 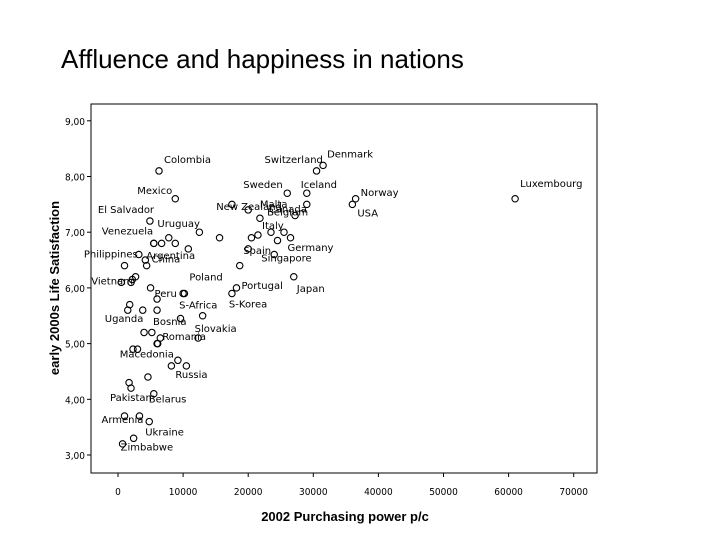 What do you see at coordinates (187, 160) in the screenshot?
I see `point-label: Colombia` at bounding box center [187, 160].